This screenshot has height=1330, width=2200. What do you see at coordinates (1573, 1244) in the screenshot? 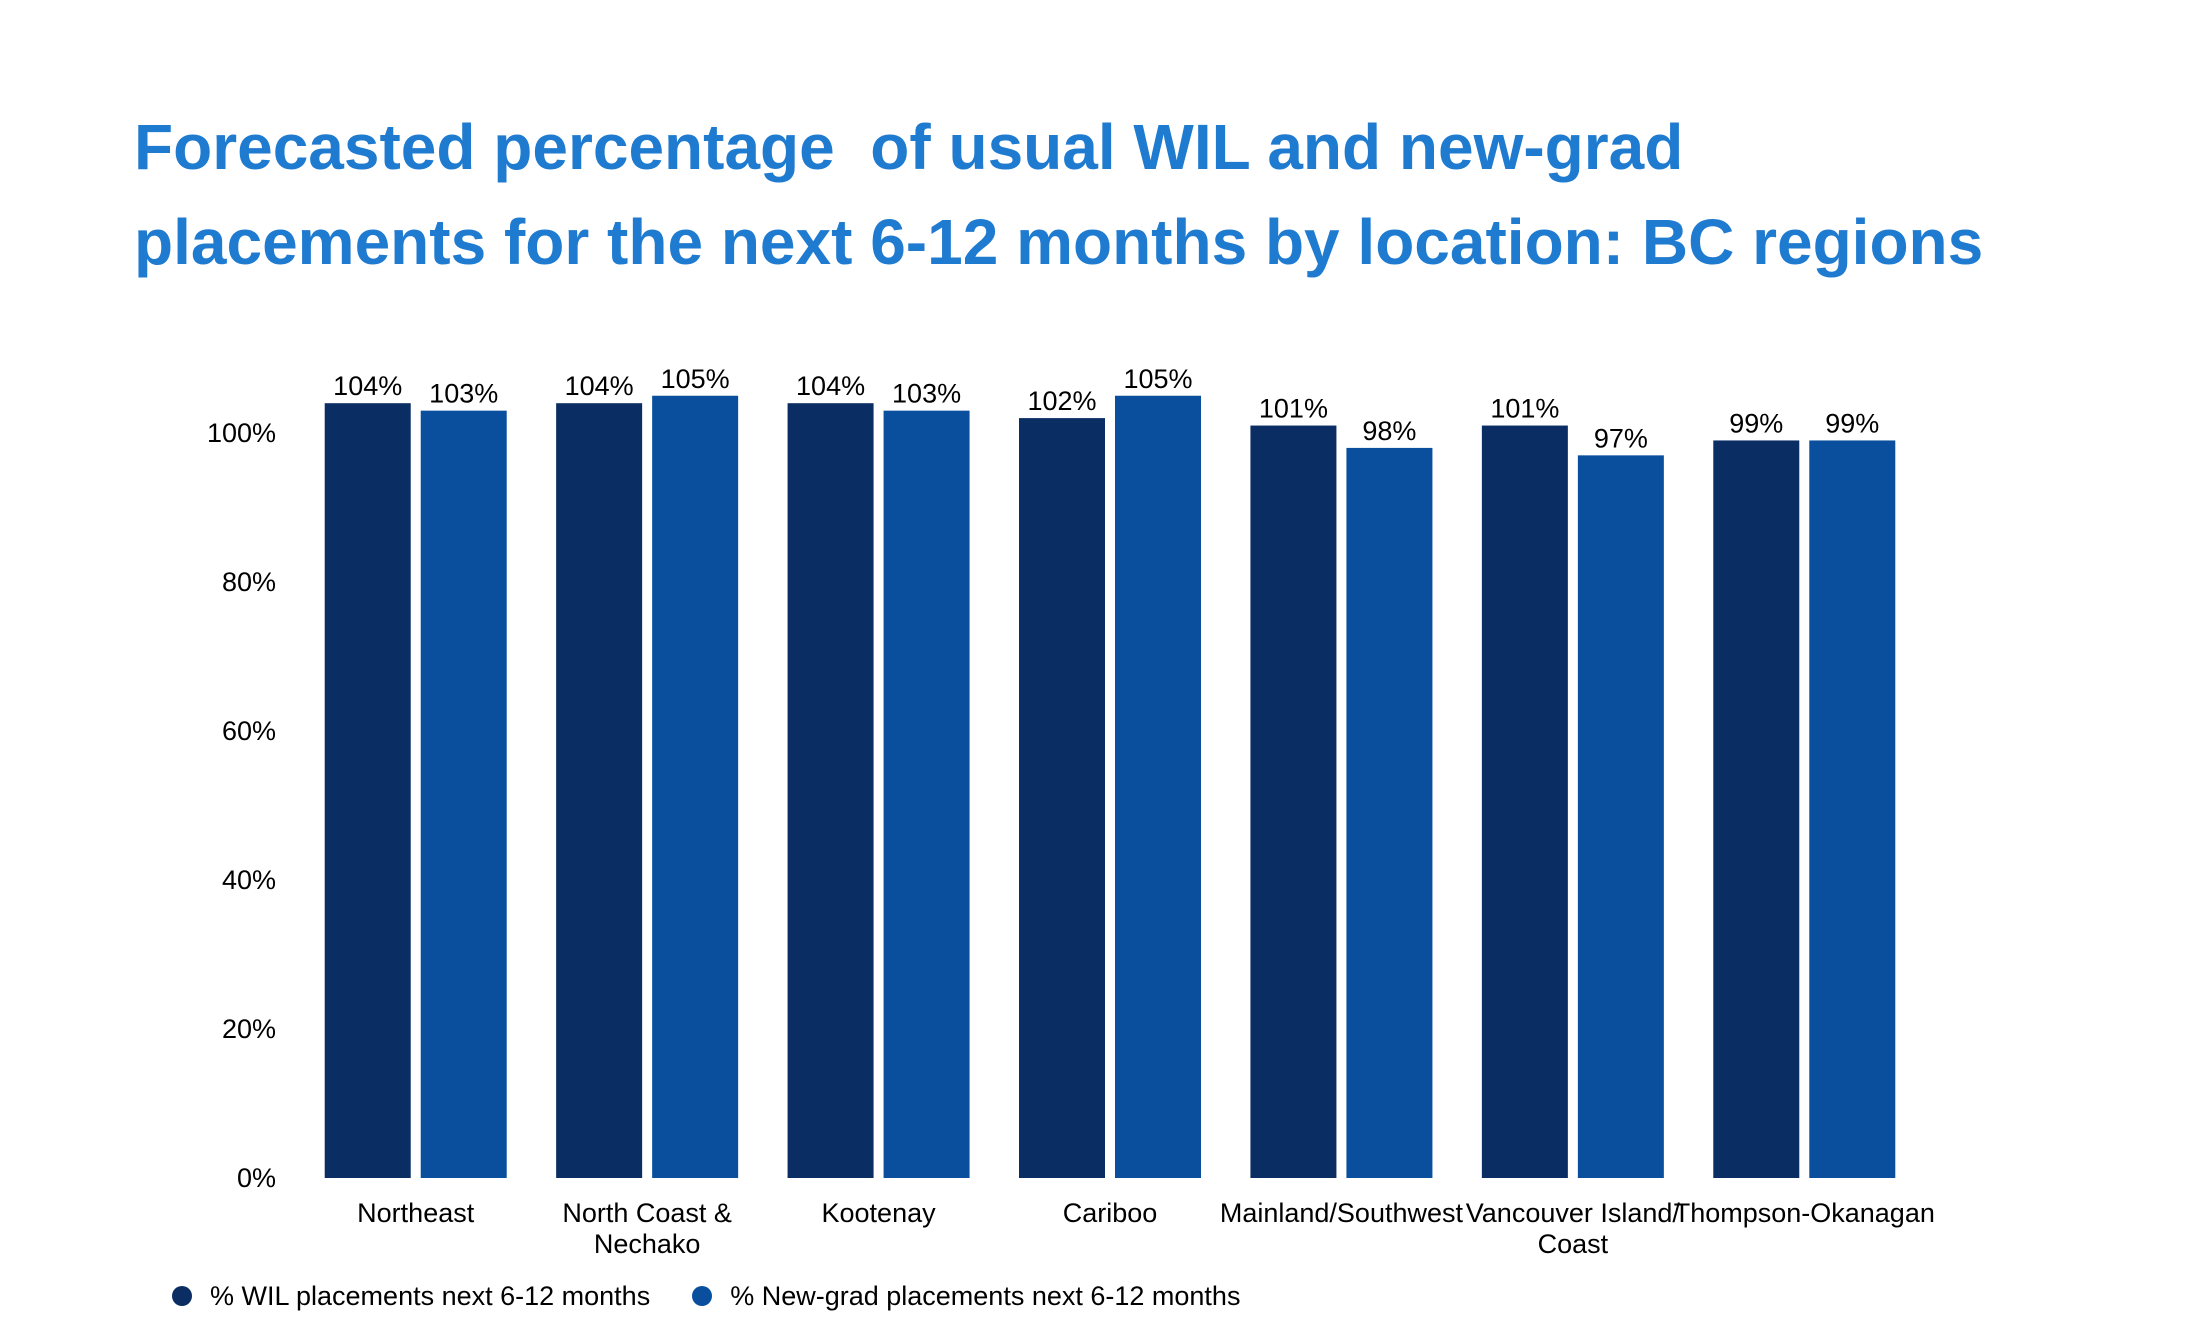
I see `x-category-label: Coast` at bounding box center [1573, 1244].